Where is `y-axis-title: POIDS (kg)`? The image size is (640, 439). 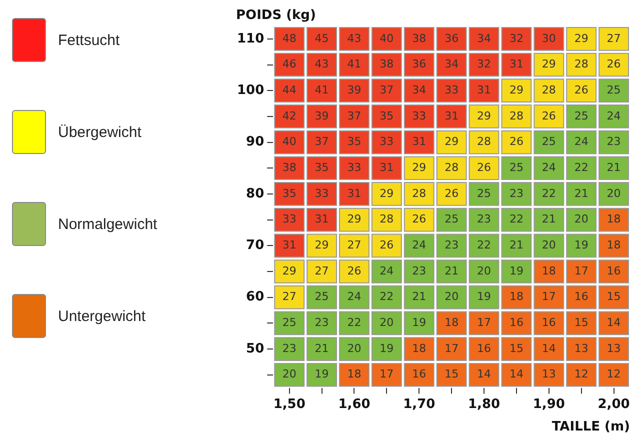 y-axis-title: POIDS (kg) is located at coordinates (276, 15).